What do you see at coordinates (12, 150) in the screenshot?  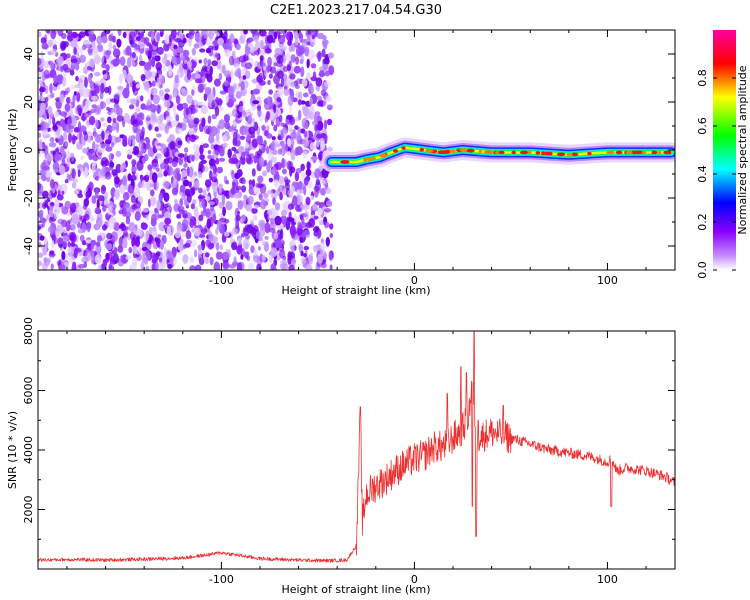 I see `spectrogram-ylabel: Frequency (Hz)` at bounding box center [12, 150].